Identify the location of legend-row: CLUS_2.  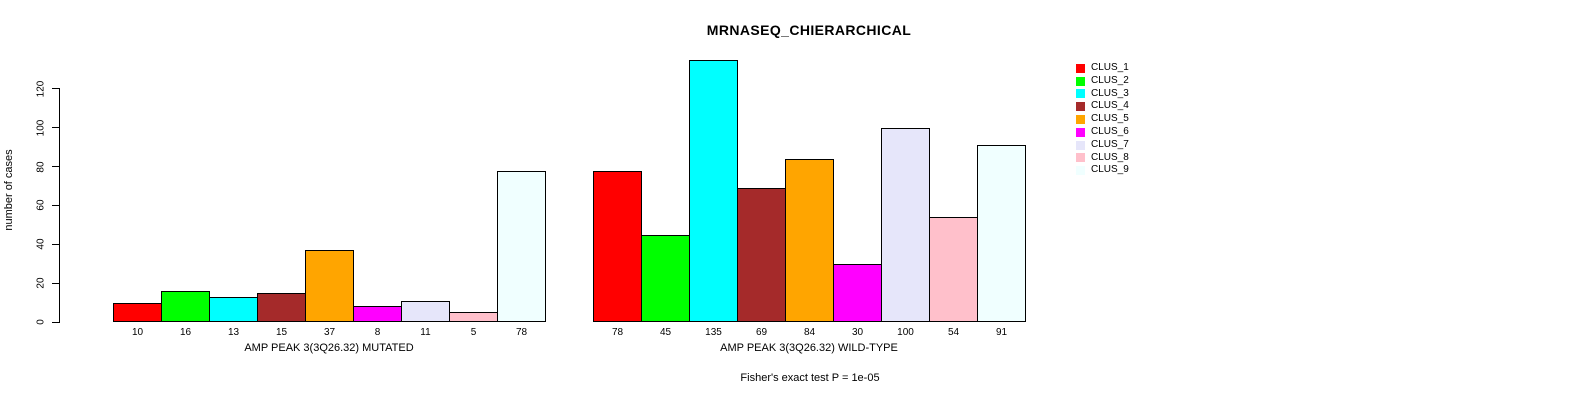
(1102, 81).